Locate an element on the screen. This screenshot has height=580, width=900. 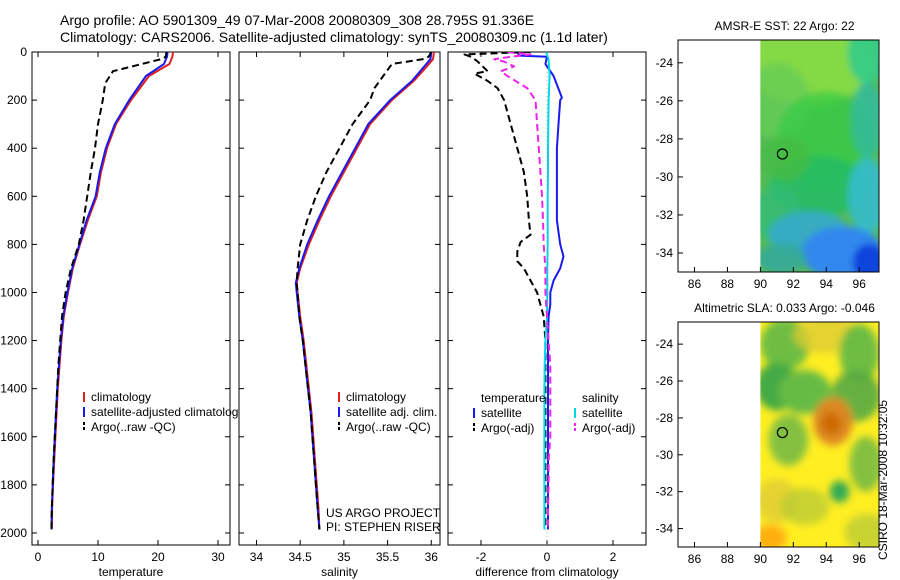
diff-legend-sal-argo-label: Argo(-adj) is located at coordinates (608, 428).